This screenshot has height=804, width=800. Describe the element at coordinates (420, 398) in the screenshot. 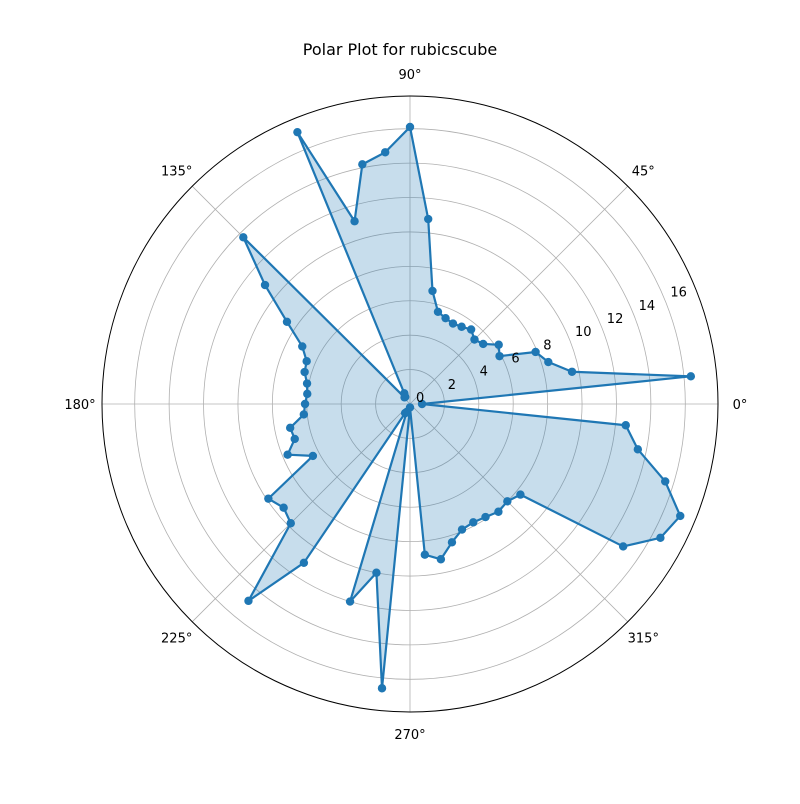

I see `r-tick-label-0: 0` at that location.